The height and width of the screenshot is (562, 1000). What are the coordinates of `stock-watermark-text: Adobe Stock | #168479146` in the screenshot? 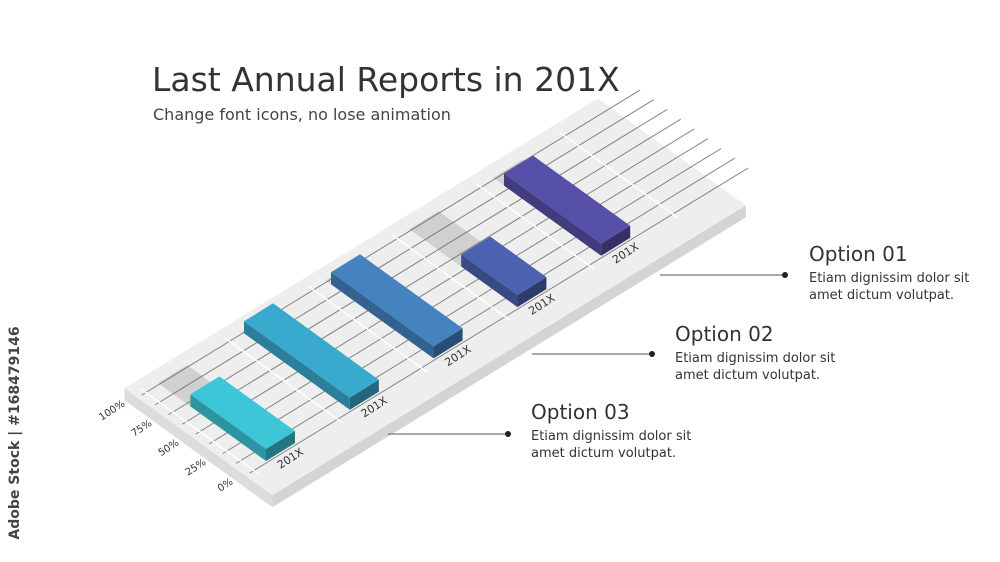 It's located at (15, 433).